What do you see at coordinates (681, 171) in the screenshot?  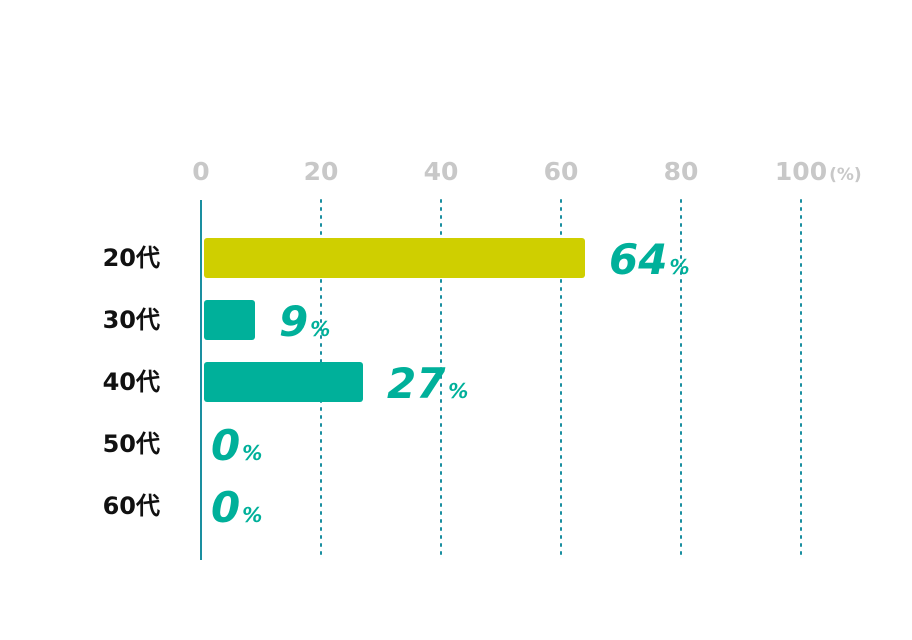 I see `tick-label-80: 80` at bounding box center [681, 171].